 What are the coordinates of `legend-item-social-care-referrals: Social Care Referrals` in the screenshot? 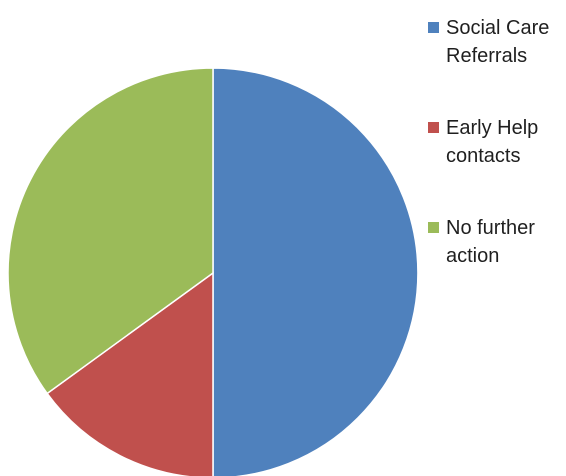 It's located at (495, 64).